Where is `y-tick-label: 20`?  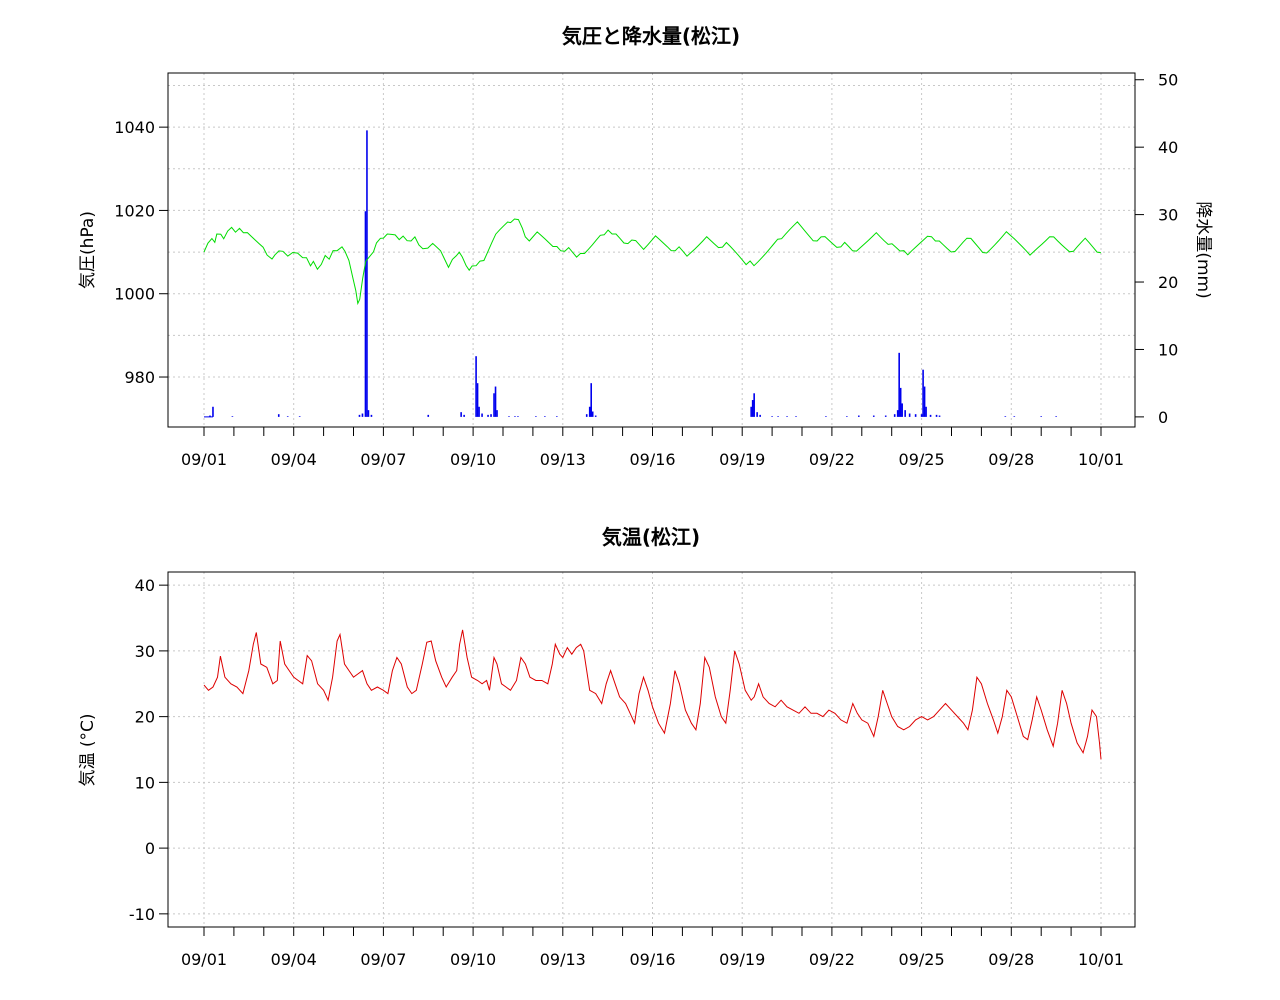
y-tick-label: 20 is located at coordinates (145, 717).